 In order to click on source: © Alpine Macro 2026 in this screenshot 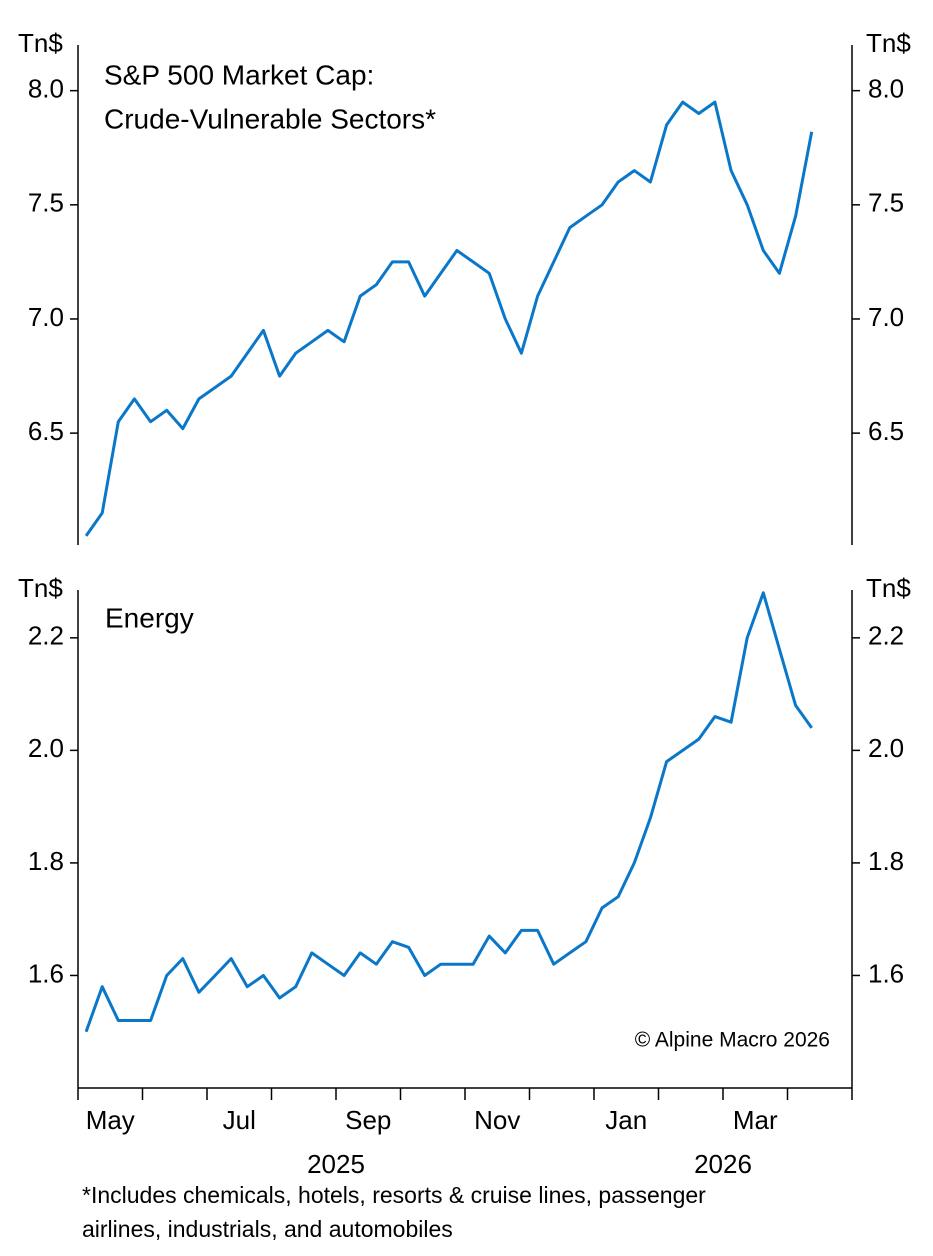, I will do `click(732, 1040)`.